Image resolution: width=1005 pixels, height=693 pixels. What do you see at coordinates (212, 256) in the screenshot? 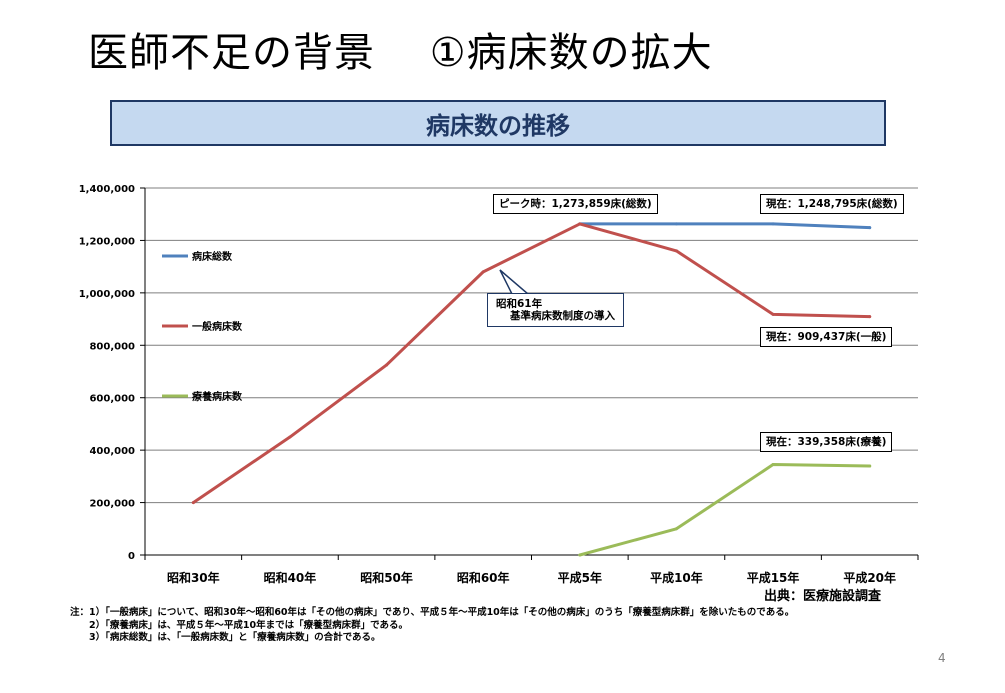
I see `legend-label: 病床総数` at bounding box center [212, 256].